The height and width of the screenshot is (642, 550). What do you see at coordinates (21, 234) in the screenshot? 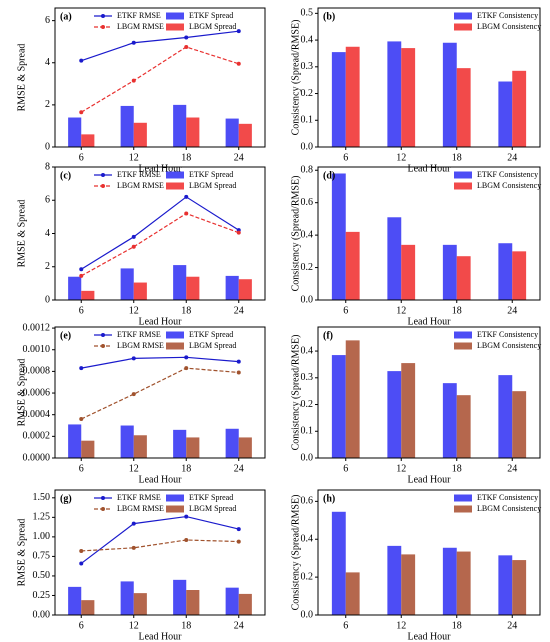
I see `y-axis-label: RMSE & Spread` at bounding box center [21, 234].